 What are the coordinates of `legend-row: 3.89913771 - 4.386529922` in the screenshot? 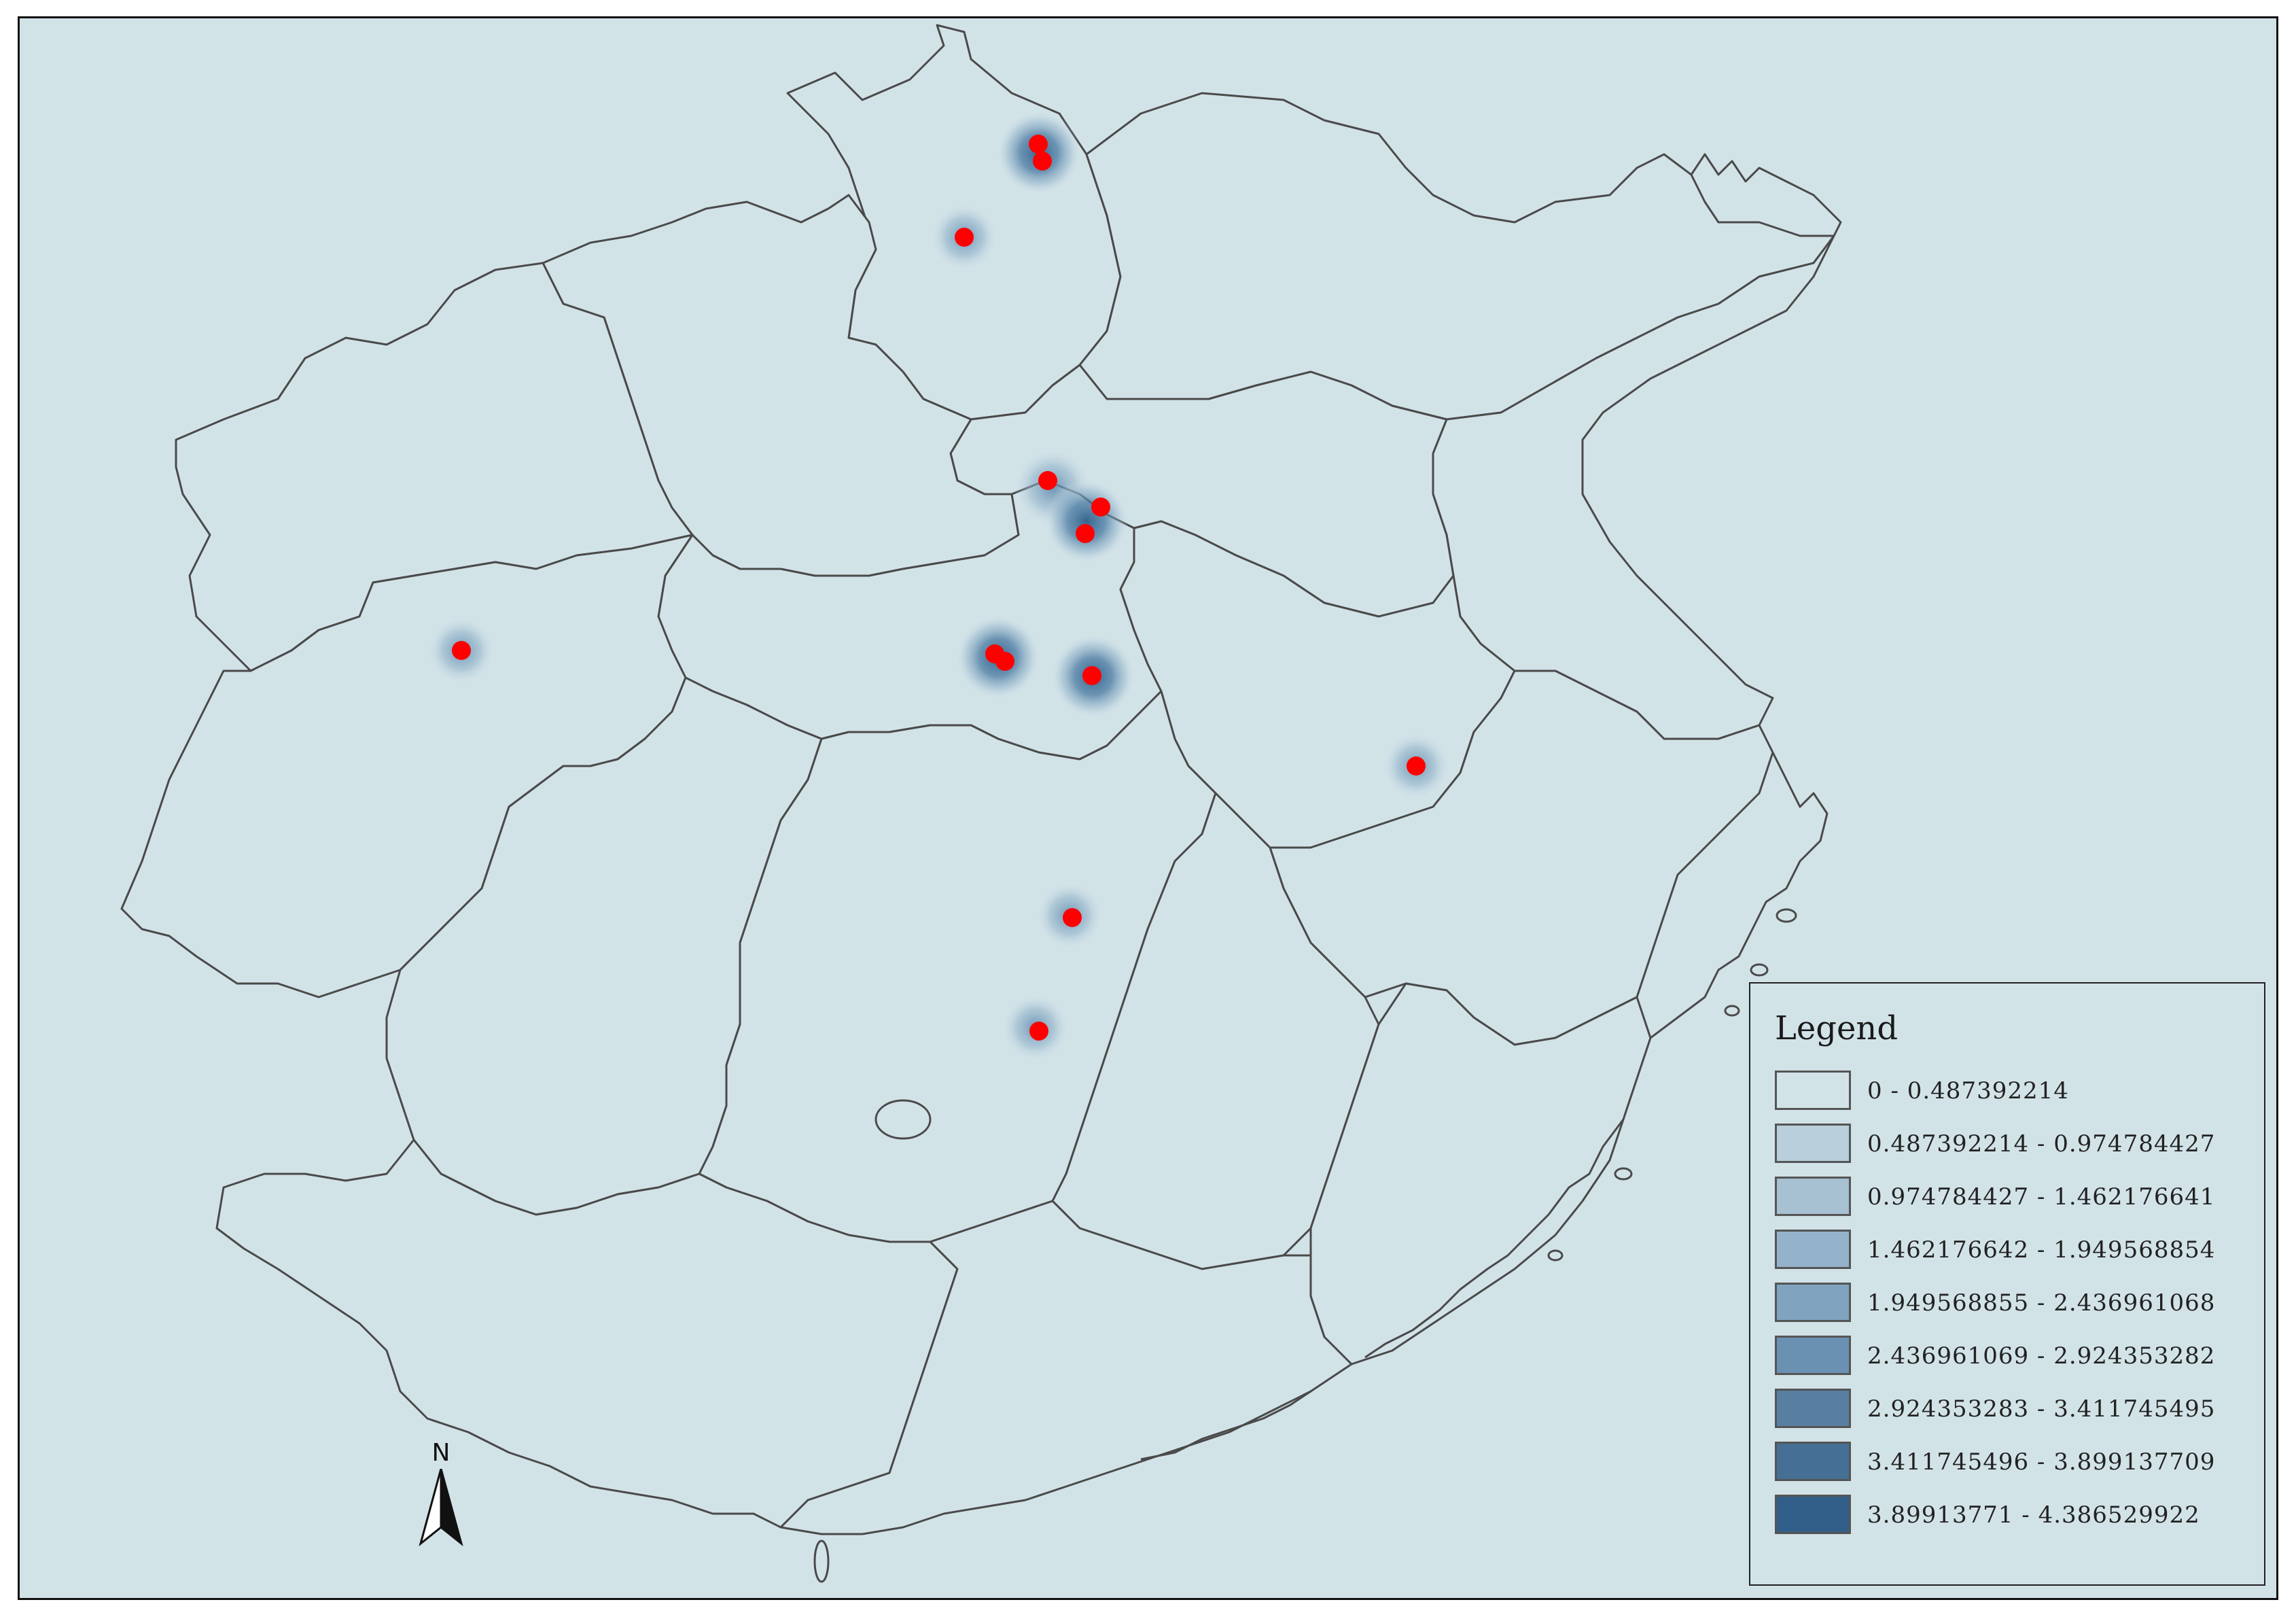 It's located at (2012, 1517).